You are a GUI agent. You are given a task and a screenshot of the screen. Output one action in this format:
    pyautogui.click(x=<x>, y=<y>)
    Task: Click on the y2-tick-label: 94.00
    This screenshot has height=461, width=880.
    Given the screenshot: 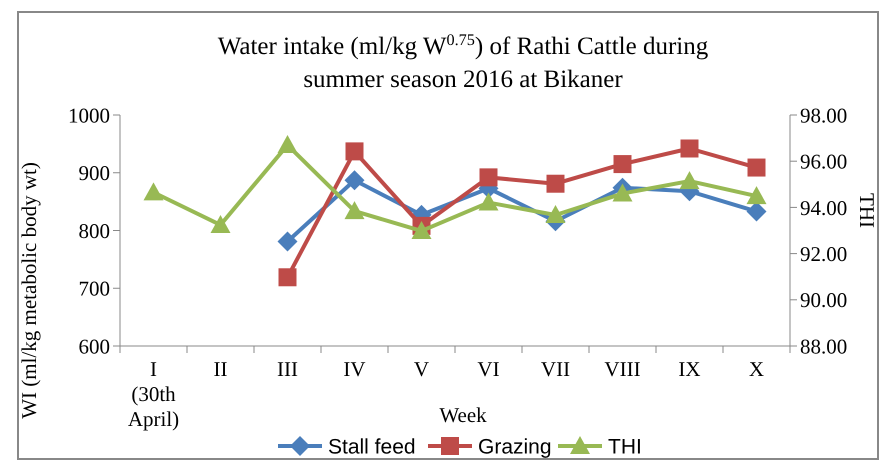 What is the action you would take?
    pyautogui.click(x=824, y=208)
    